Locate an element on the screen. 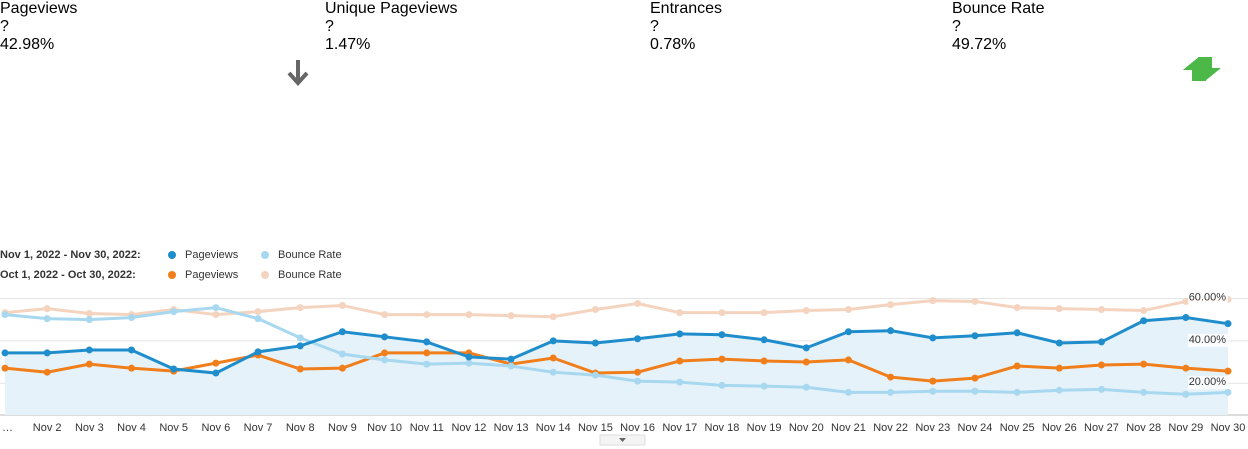  x-tick-label: Nov 28 is located at coordinates (1143, 428).